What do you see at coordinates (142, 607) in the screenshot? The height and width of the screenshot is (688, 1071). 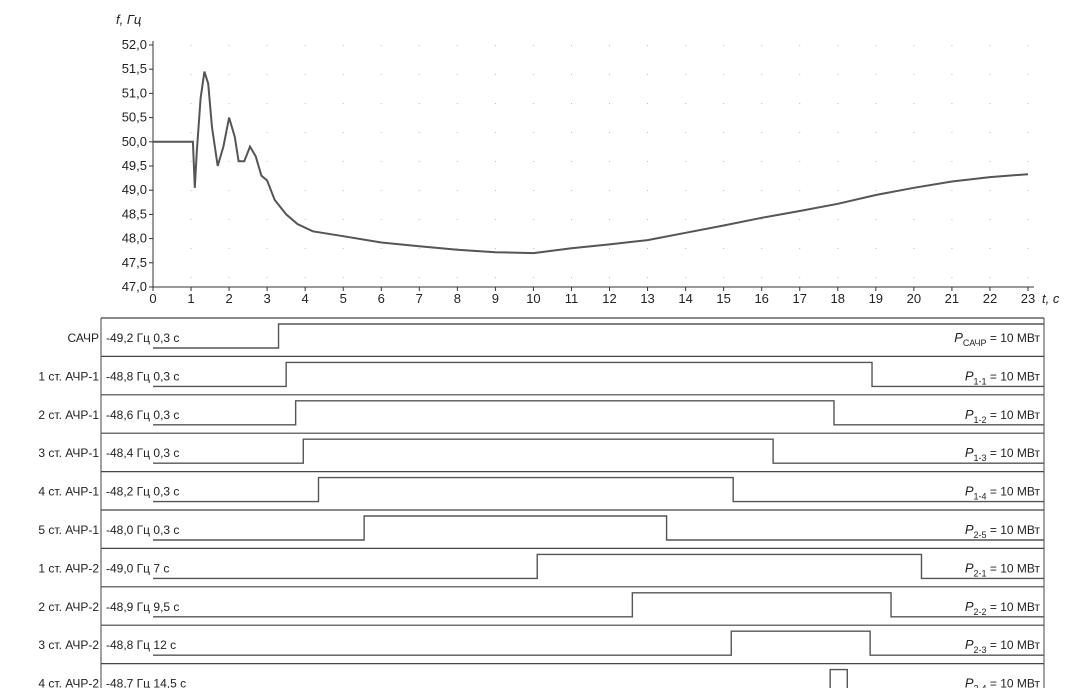 I see `stage-setting: -48,9 Гц 9,5 с` at bounding box center [142, 607].